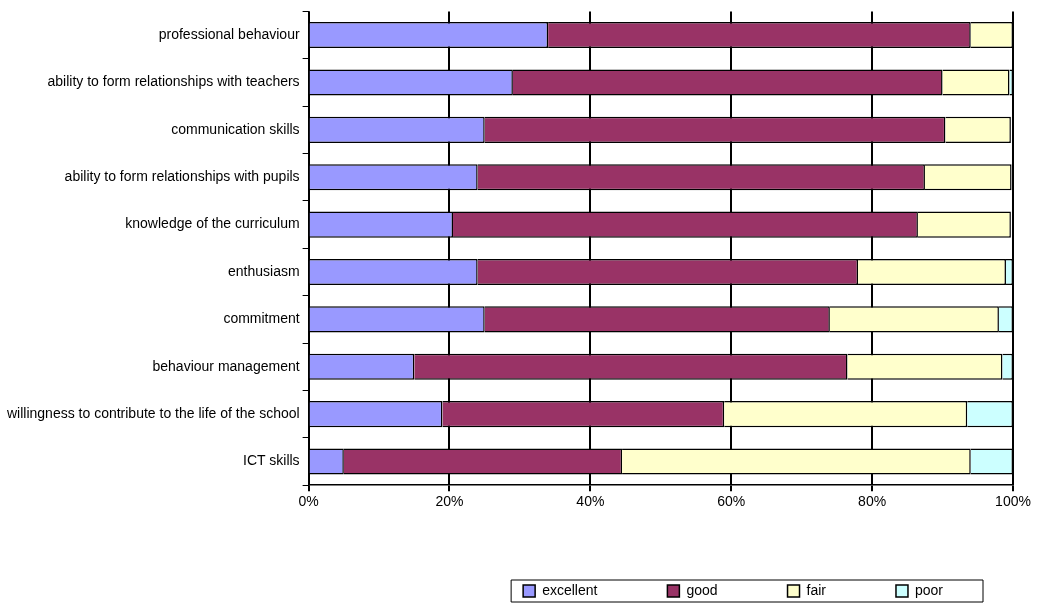 This screenshot has width=1041, height=614. I want to click on y-tick-label: behaviour management, so click(226, 365).